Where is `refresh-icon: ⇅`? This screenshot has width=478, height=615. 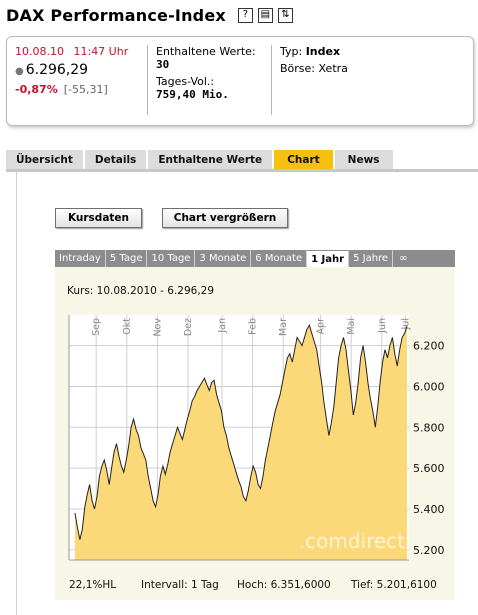
refresh-icon: ⇅ is located at coordinates (285, 15).